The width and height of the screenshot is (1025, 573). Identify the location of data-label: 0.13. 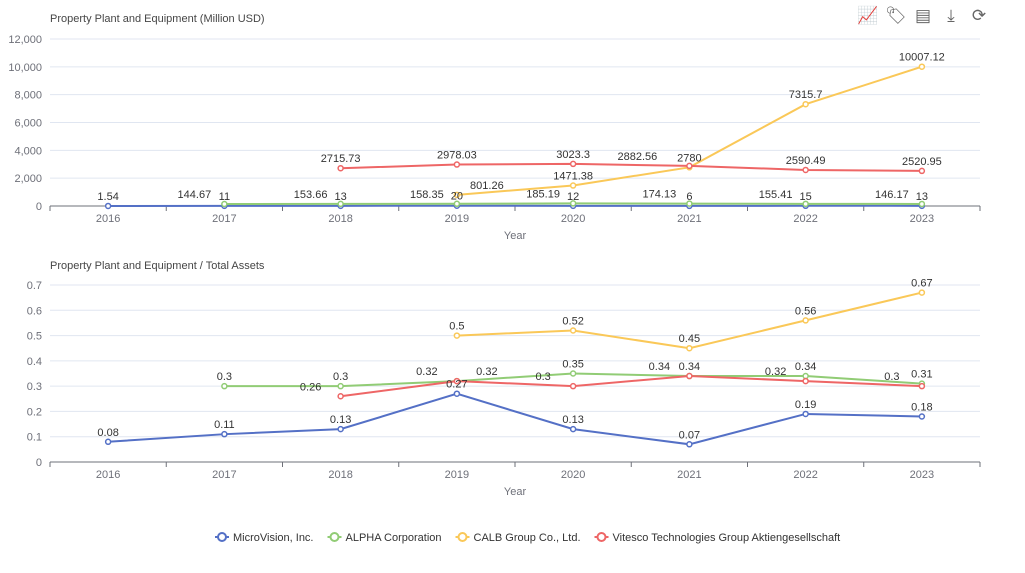
(340, 420).